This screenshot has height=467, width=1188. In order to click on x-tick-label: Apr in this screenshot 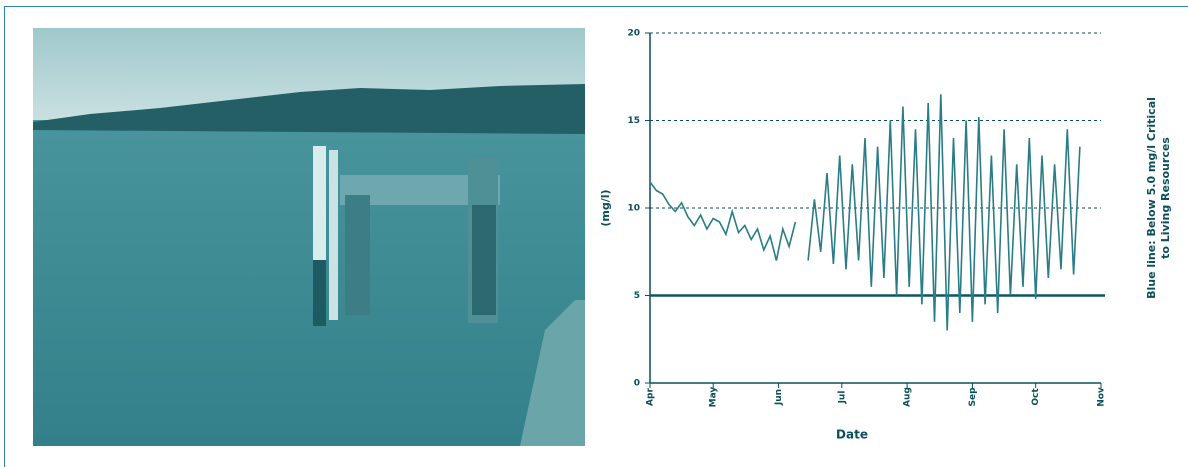, I will do `click(651, 397)`.